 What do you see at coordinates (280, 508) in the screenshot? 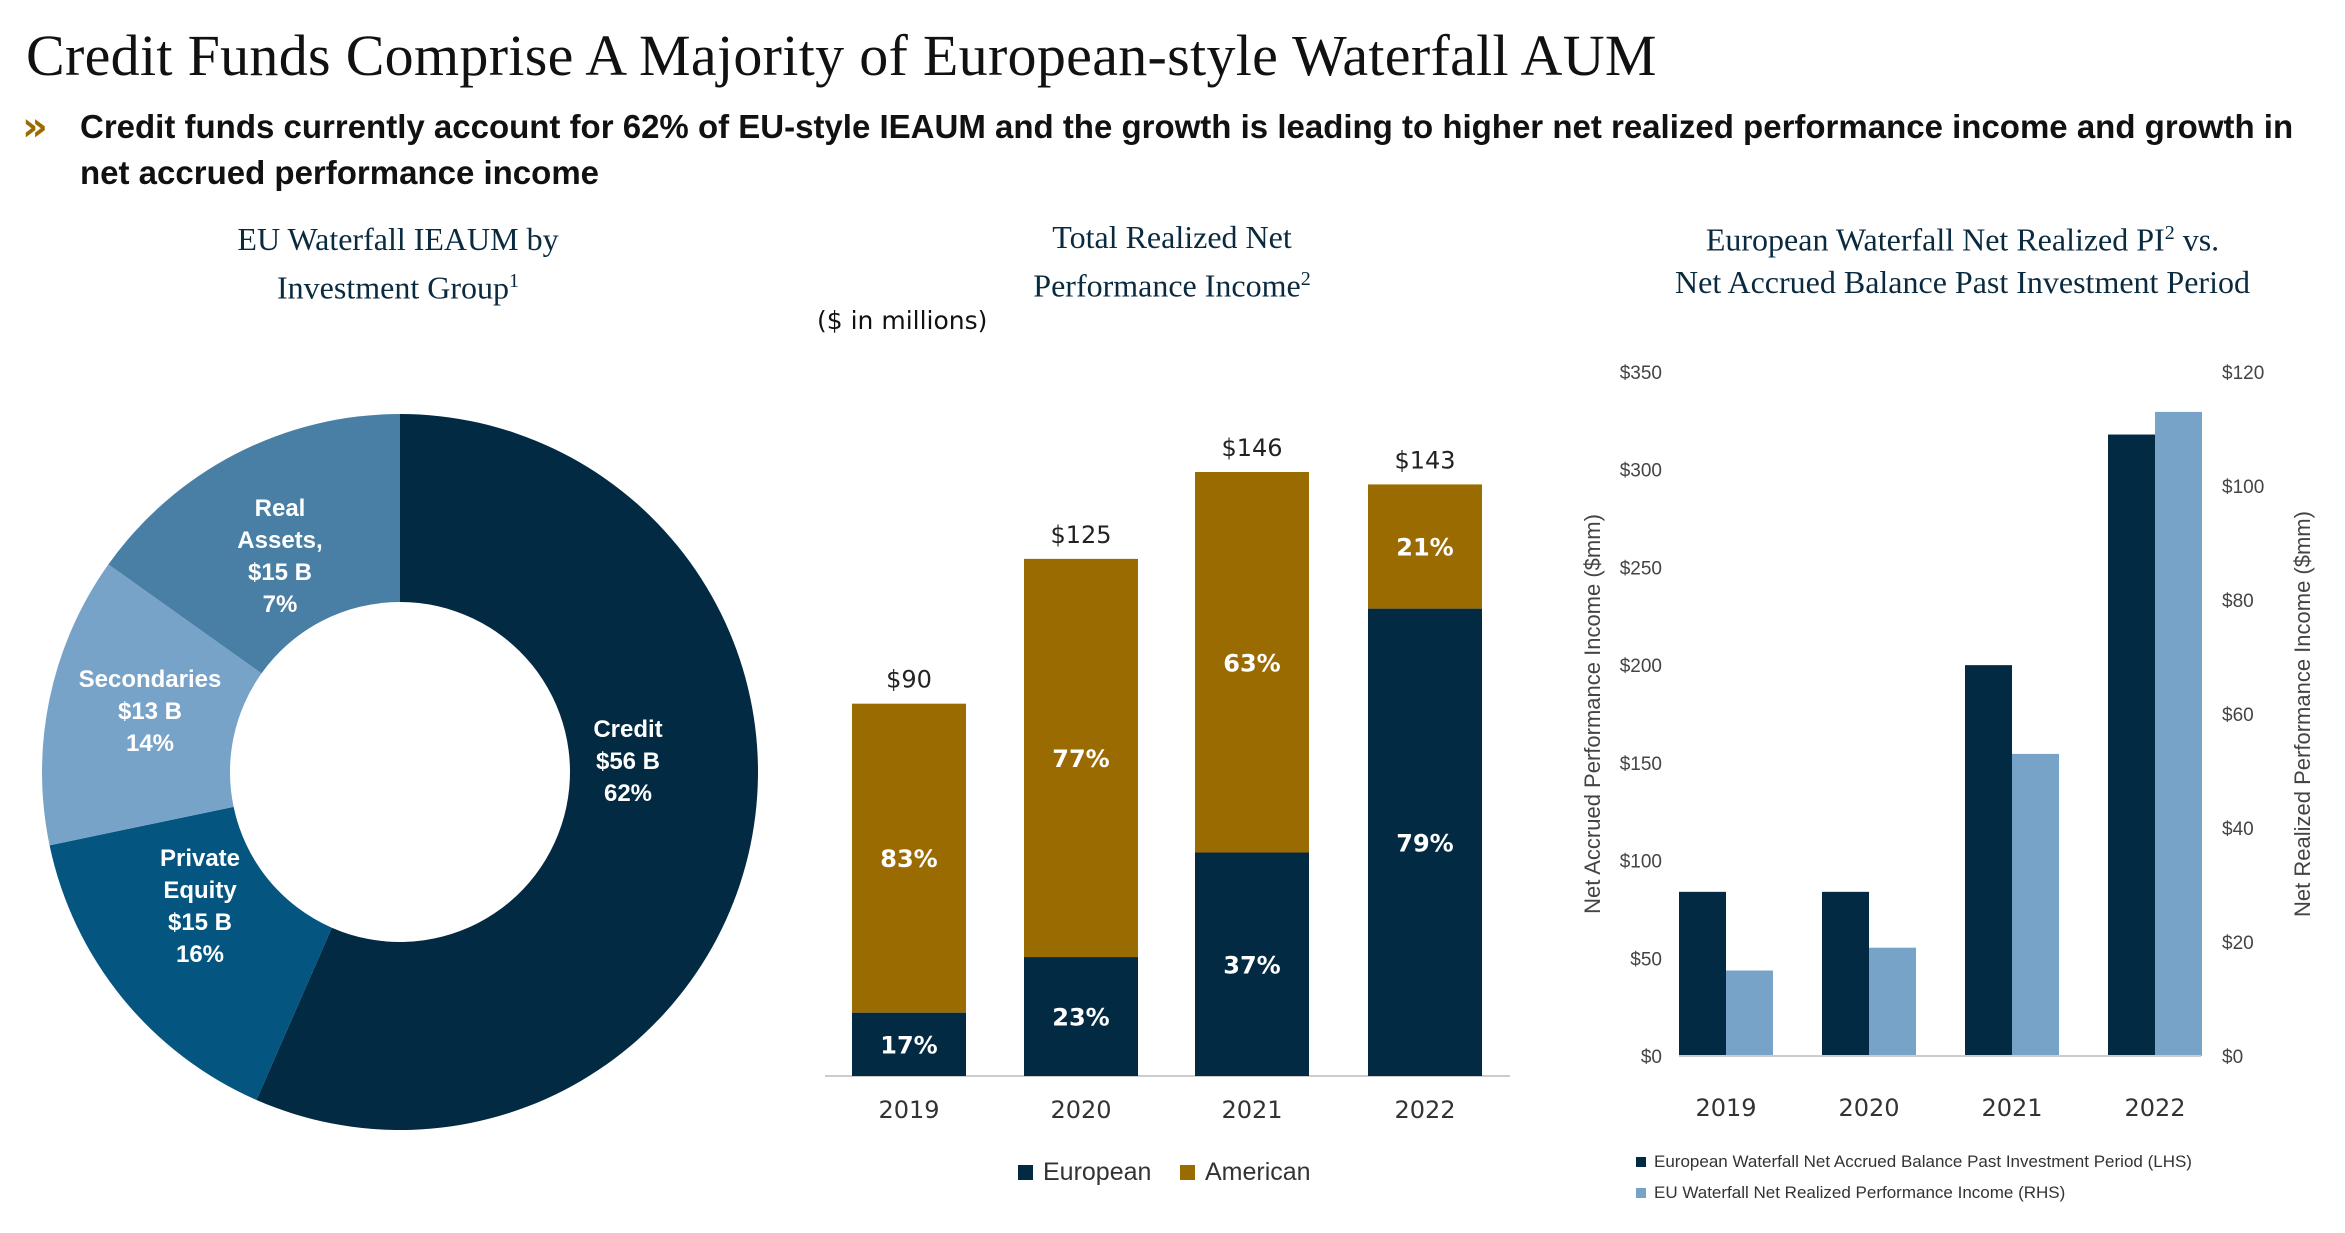
I see `donut-slice-label: Real` at bounding box center [280, 508].